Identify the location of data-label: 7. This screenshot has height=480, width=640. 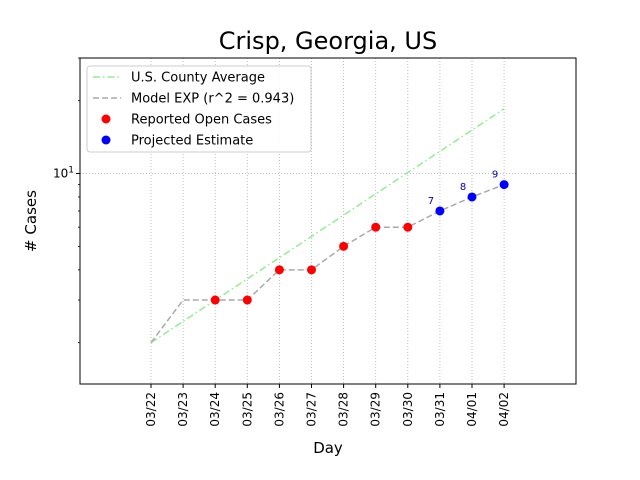
(431, 201).